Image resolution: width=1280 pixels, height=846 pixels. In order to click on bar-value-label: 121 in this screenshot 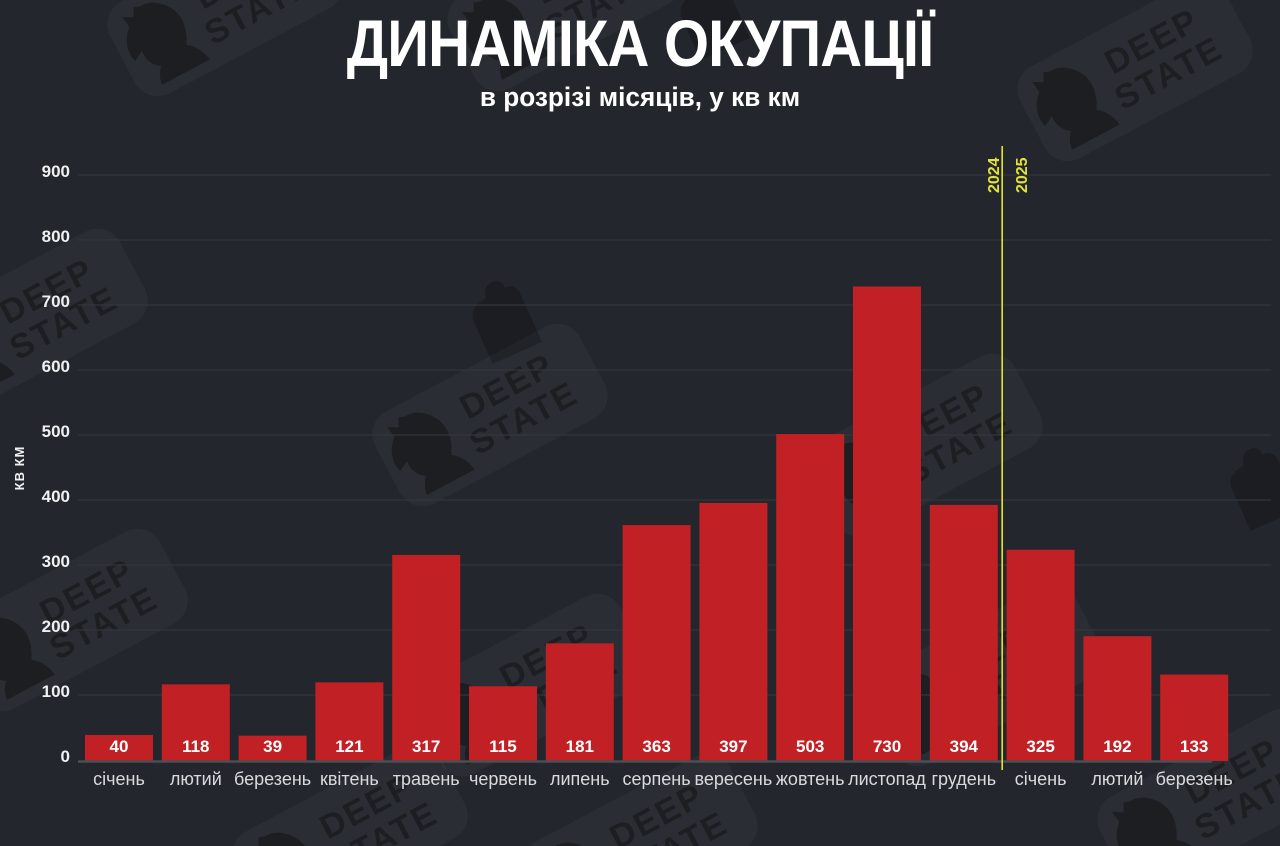, I will do `click(349, 746)`.